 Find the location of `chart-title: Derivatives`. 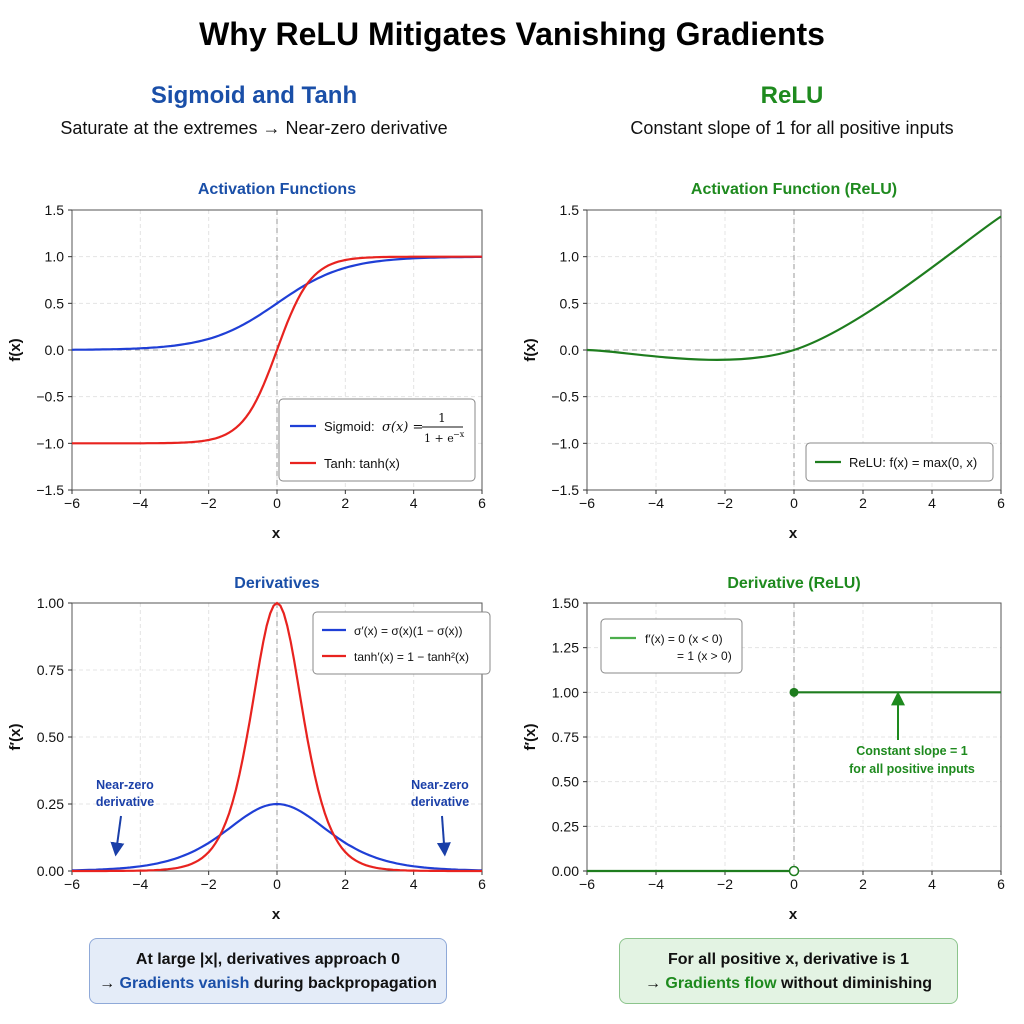

chart-title: Derivatives is located at coordinates (276, 583).